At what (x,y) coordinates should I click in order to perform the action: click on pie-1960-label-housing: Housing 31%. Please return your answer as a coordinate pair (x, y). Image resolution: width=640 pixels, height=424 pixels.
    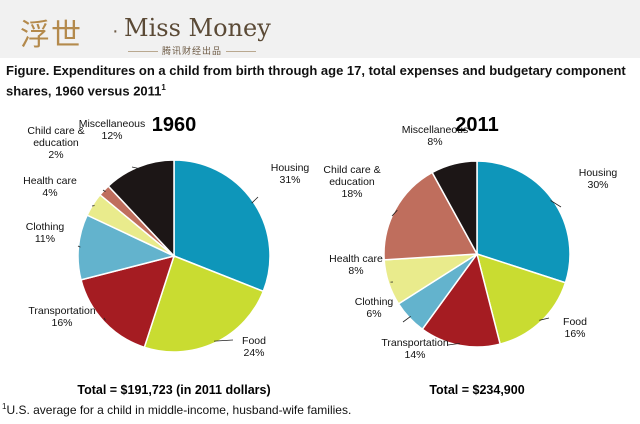
    Looking at the image, I should click on (290, 174).